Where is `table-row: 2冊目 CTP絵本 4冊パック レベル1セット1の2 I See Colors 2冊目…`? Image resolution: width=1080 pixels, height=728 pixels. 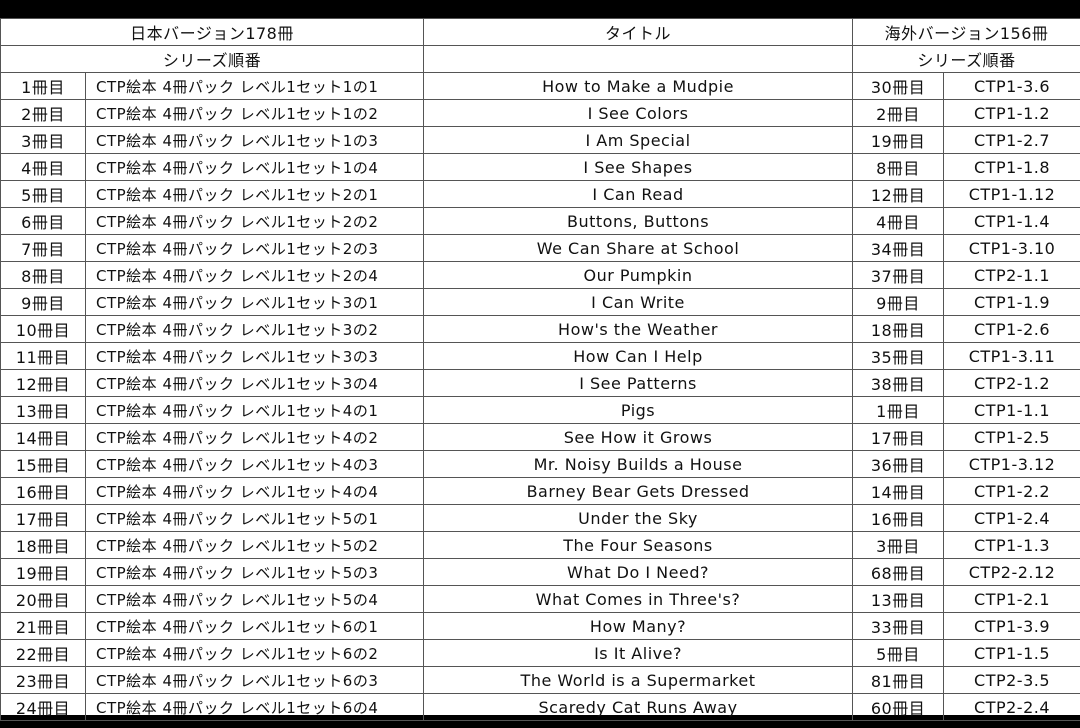
table-row: 2冊目 CTP絵本 4冊パック レベル1セット1の2 I See Colors 2冊目… is located at coordinates (540, 113).